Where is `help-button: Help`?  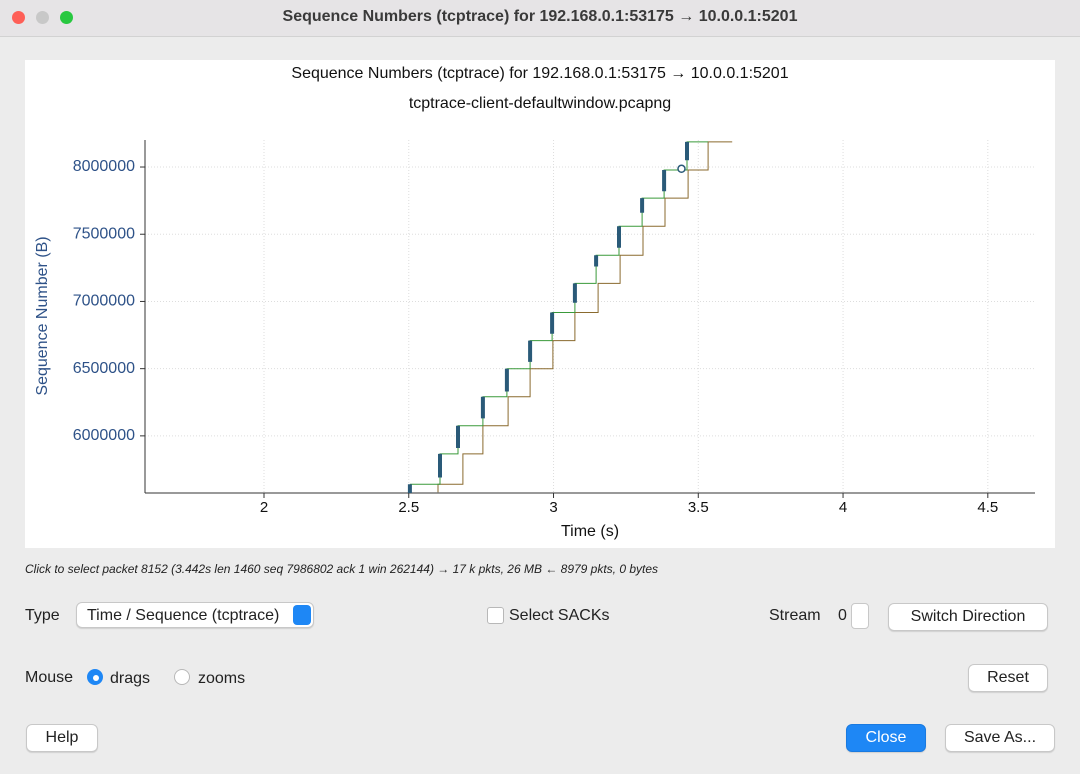
help-button: Help is located at coordinates (62, 738).